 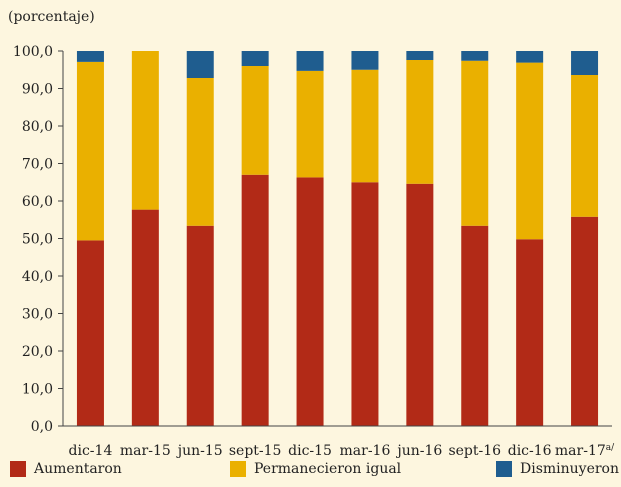 What do you see at coordinates (585, 451) in the screenshot?
I see `x-tick-label: mar-17a/` at bounding box center [585, 451].